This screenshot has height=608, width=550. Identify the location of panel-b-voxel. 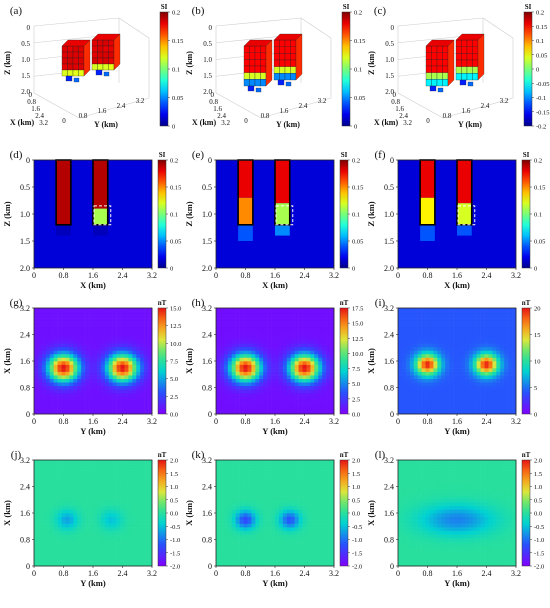
(264, 76).